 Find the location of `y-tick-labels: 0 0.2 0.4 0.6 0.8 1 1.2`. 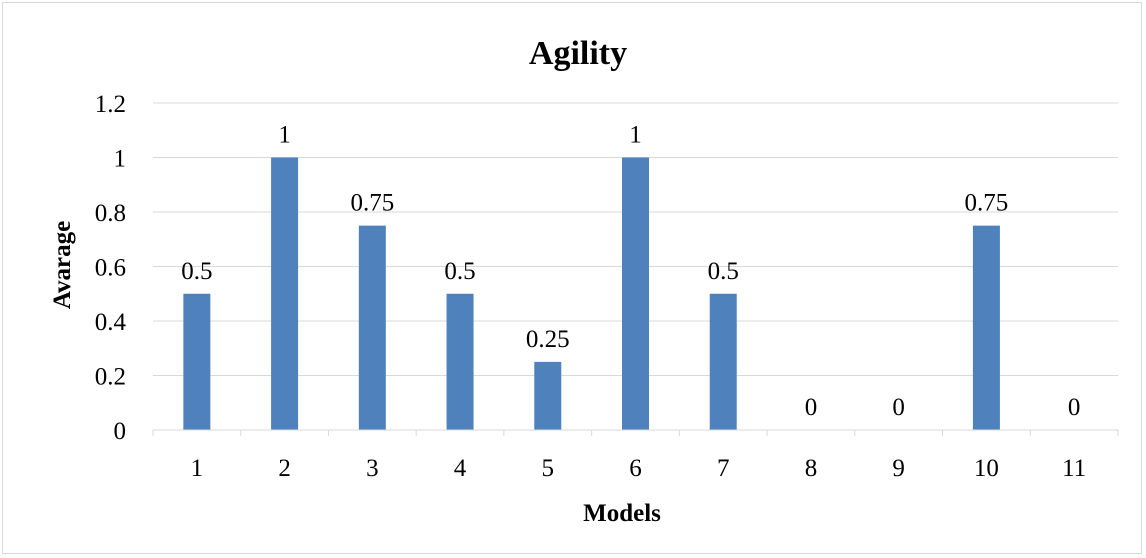

y-tick-labels: 0 0.2 0.4 0.6 0.8 1 1.2 is located at coordinates (111, 268).